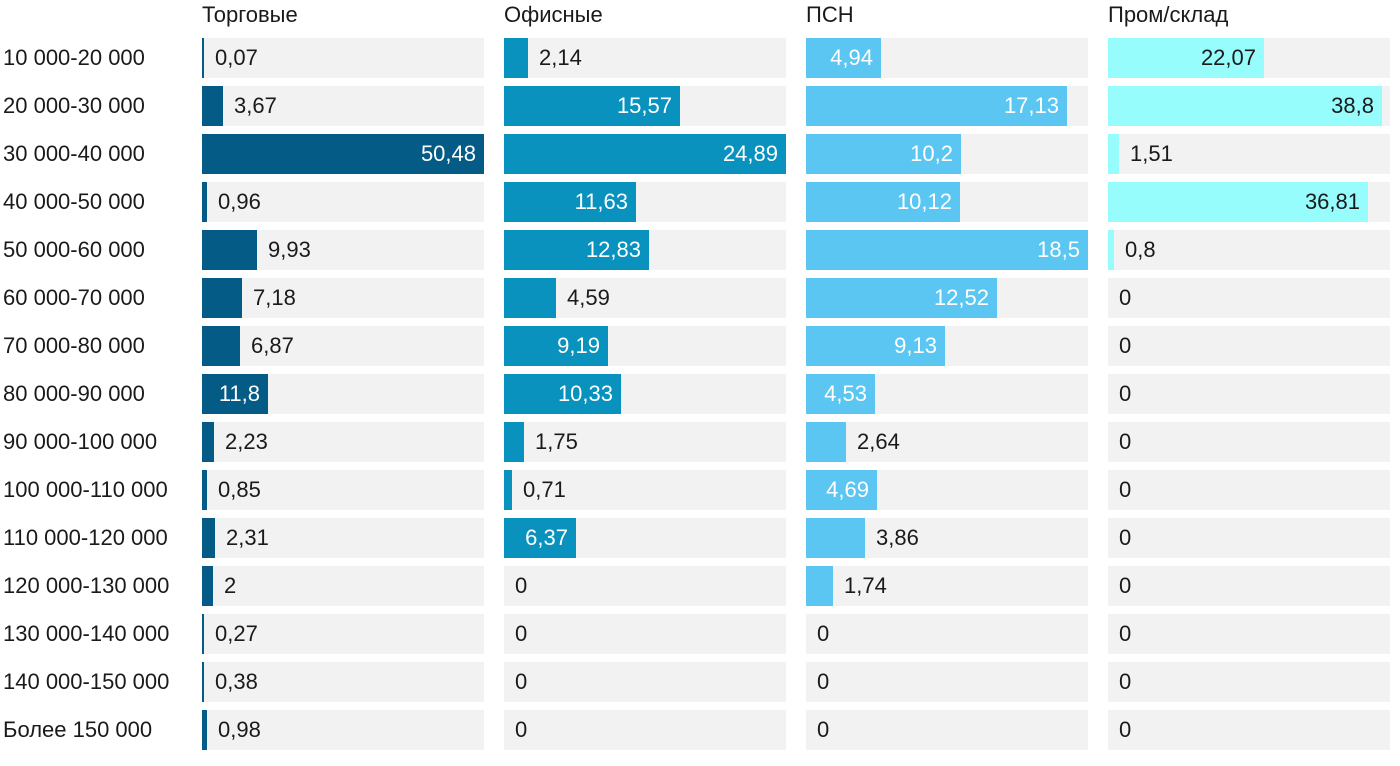 The width and height of the screenshot is (1400, 766). Describe the element at coordinates (645, 538) in the screenshot. I see `bar-track: 6,37` at that location.